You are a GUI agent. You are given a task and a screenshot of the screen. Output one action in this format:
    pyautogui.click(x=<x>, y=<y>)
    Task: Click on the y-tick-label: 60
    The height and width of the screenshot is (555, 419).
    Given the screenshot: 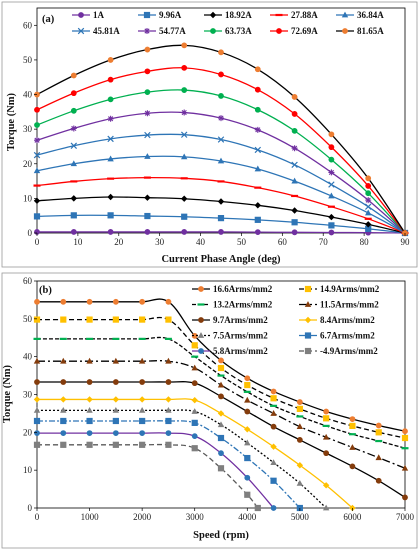 What is the action you would take?
    pyautogui.click(x=28, y=281)
    